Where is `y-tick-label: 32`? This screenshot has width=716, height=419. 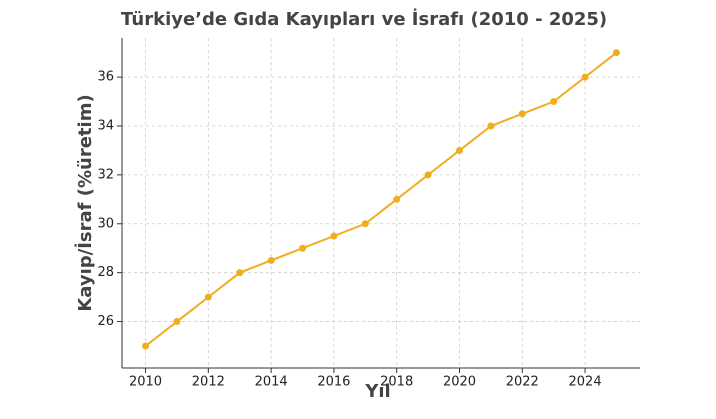 y-tick-label: 32 is located at coordinates (105, 174).